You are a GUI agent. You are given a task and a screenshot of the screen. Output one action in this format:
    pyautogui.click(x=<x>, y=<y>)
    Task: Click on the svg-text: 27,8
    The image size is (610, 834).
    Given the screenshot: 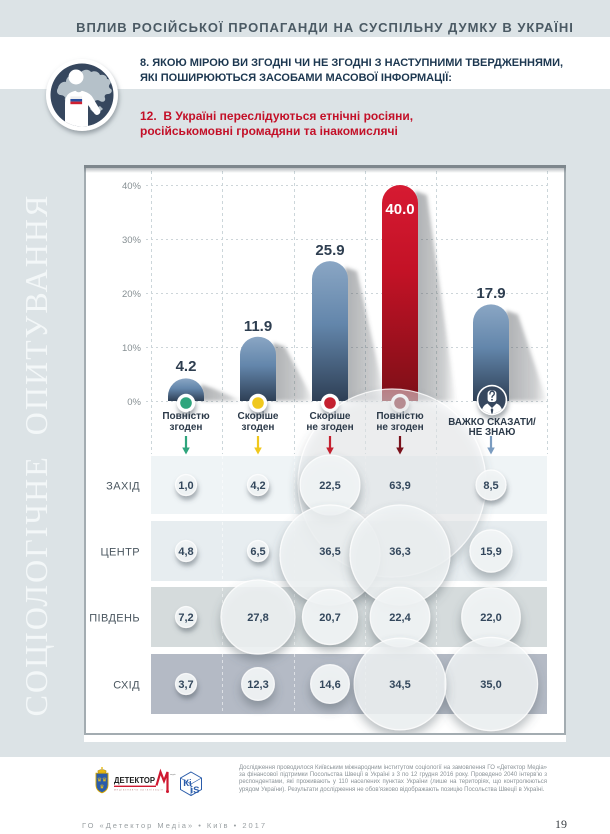 What is the action you would take?
    pyautogui.click(x=257, y=618)
    